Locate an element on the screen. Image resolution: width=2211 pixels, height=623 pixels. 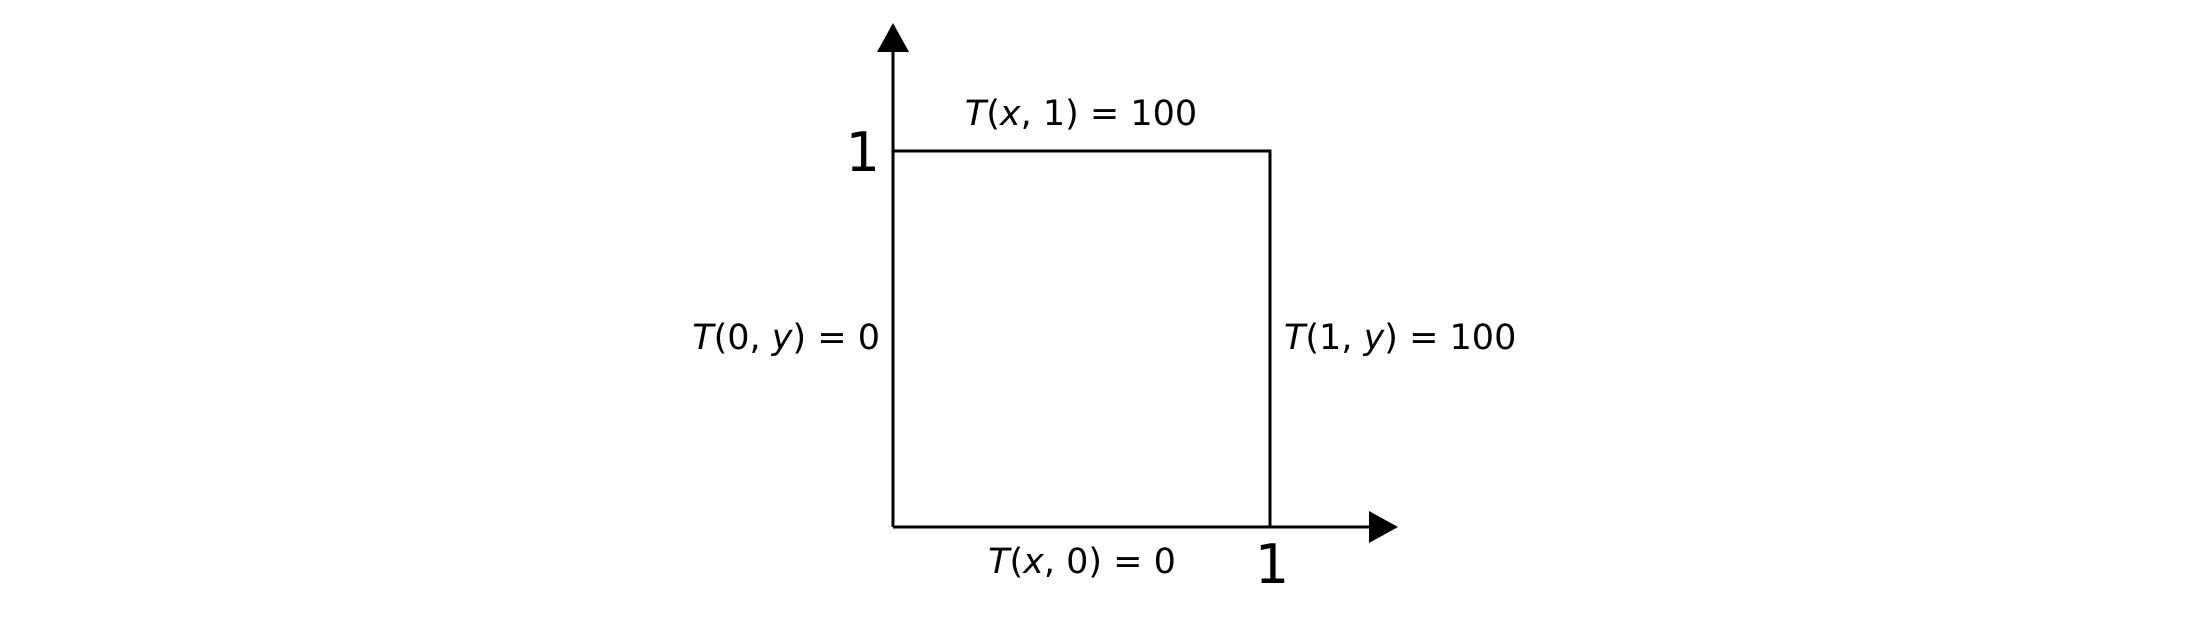
unit-square-domain is located at coordinates (1082, 338).